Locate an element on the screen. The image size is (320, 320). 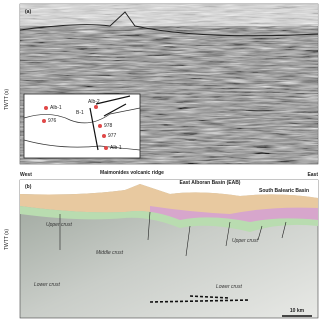
west-label: West is located at coordinates (26, 175).